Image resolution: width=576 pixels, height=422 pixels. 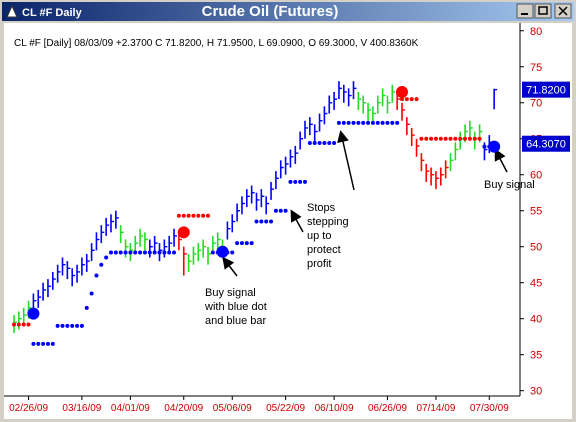 What do you see at coordinates (235, 321) in the screenshot?
I see `annotation: and blue bar` at bounding box center [235, 321].